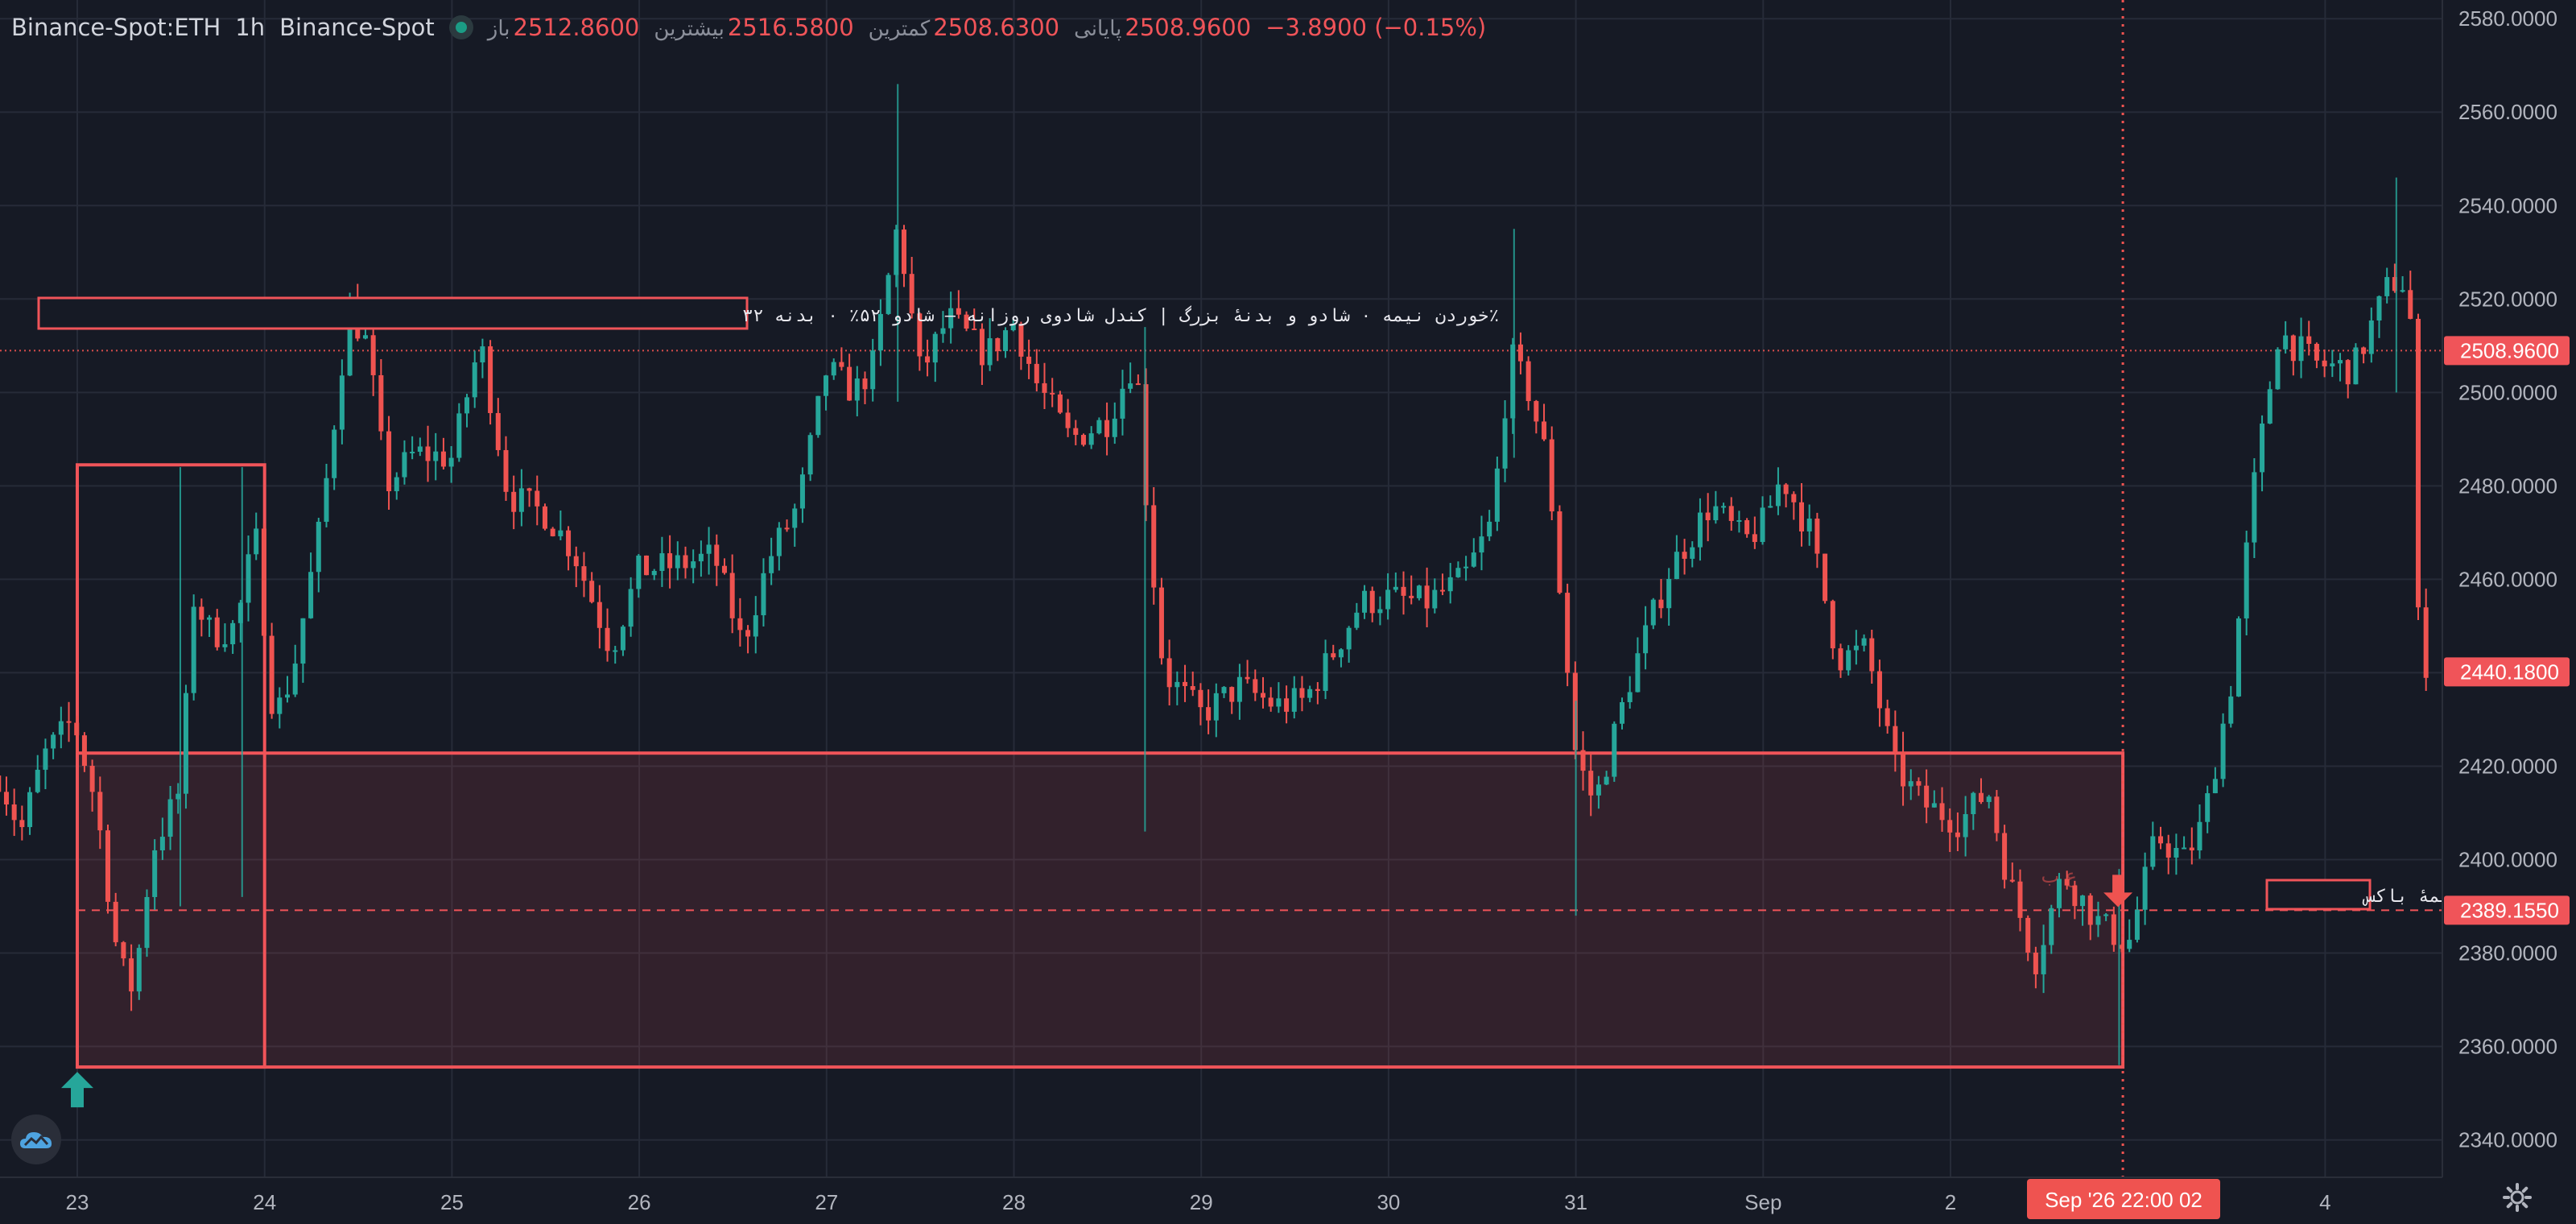 The height and width of the screenshot is (1224, 2576). Describe the element at coordinates (116, 27) in the screenshot. I see `symbol-name: Binance-Spot:ETH` at that location.